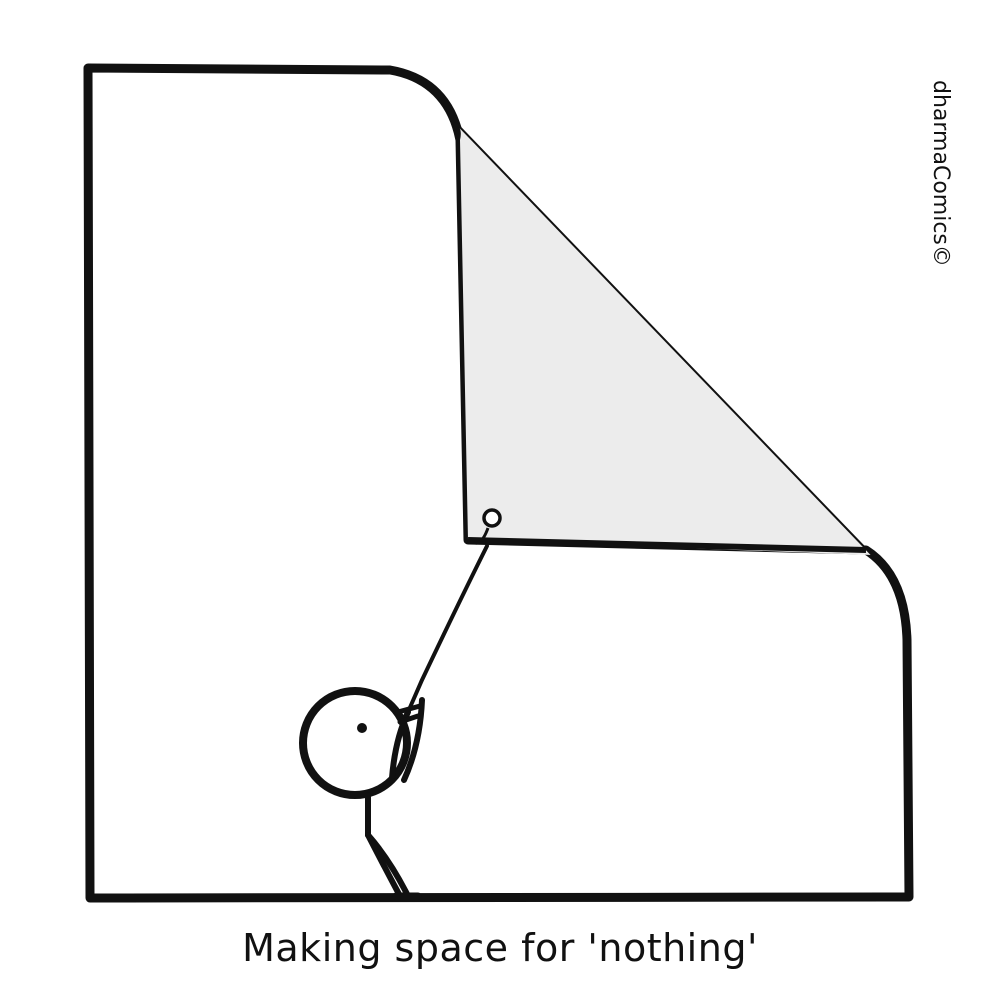  What do you see at coordinates (500, 948) in the screenshot?
I see `comic-caption: Making space for 'nothing'` at bounding box center [500, 948].